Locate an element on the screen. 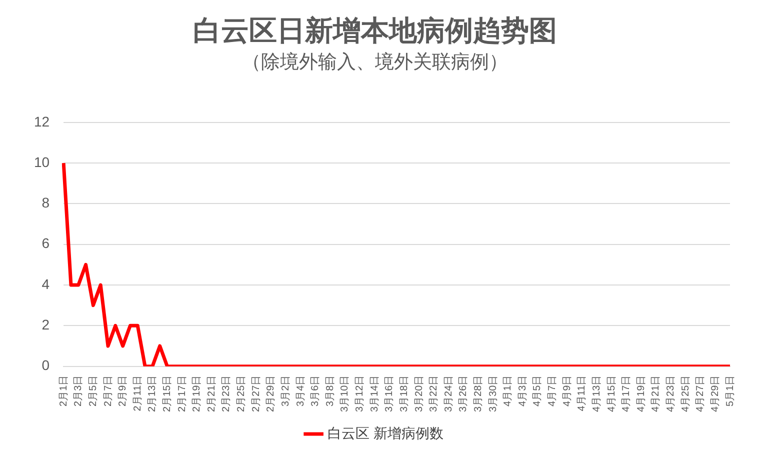  x-tick-label: 2月13日 is located at coordinates (152, 393).